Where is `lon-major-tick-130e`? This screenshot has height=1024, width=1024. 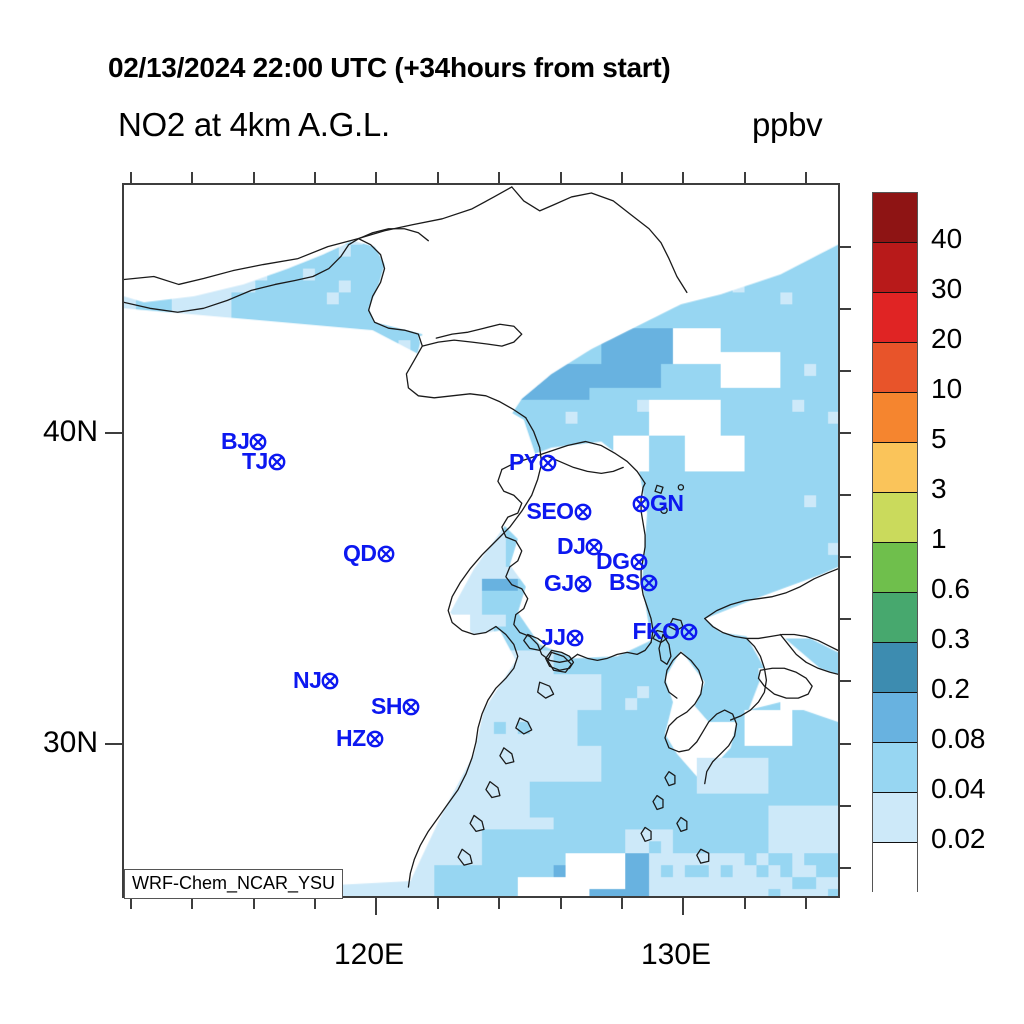 lon-major-tick-130e is located at coordinates (683, 906).